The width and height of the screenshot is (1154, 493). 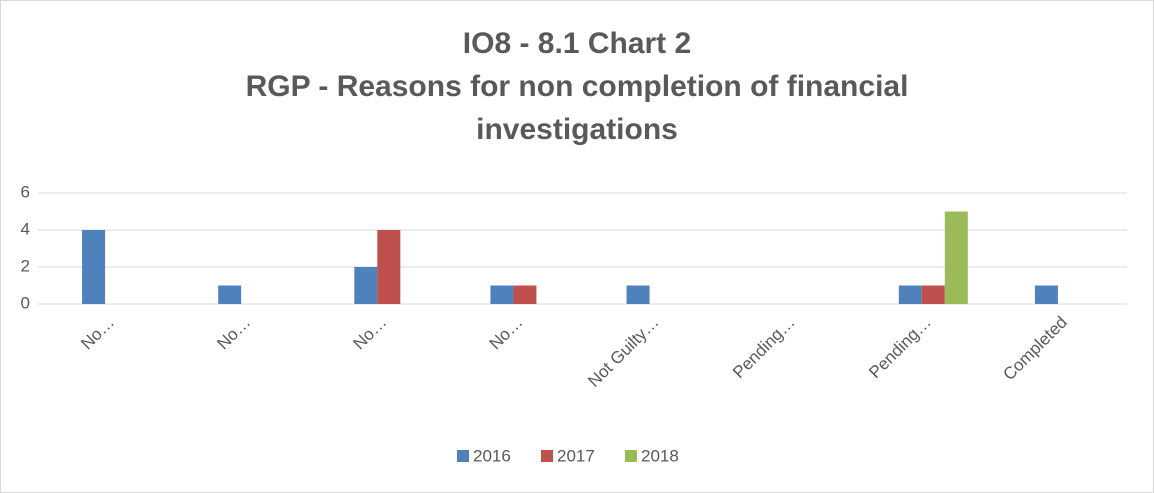 What do you see at coordinates (576, 455) in the screenshot?
I see `legend-label: 2017` at bounding box center [576, 455].